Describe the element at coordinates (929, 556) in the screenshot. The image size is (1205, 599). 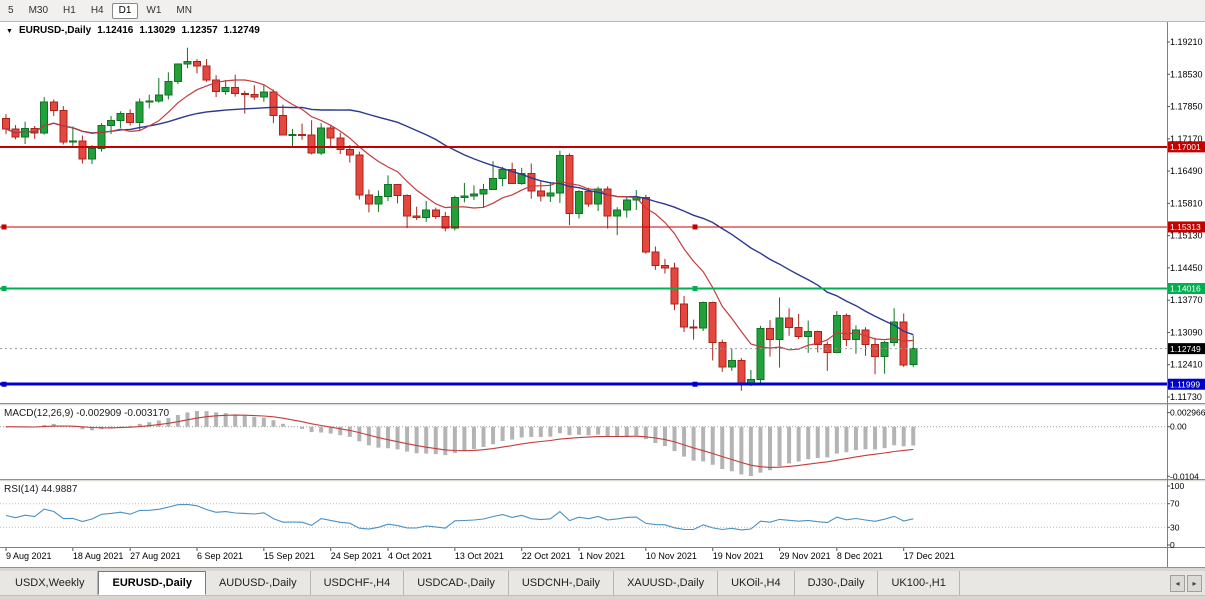
I see `date-axis-label: 17 Dec 2021` at that location.